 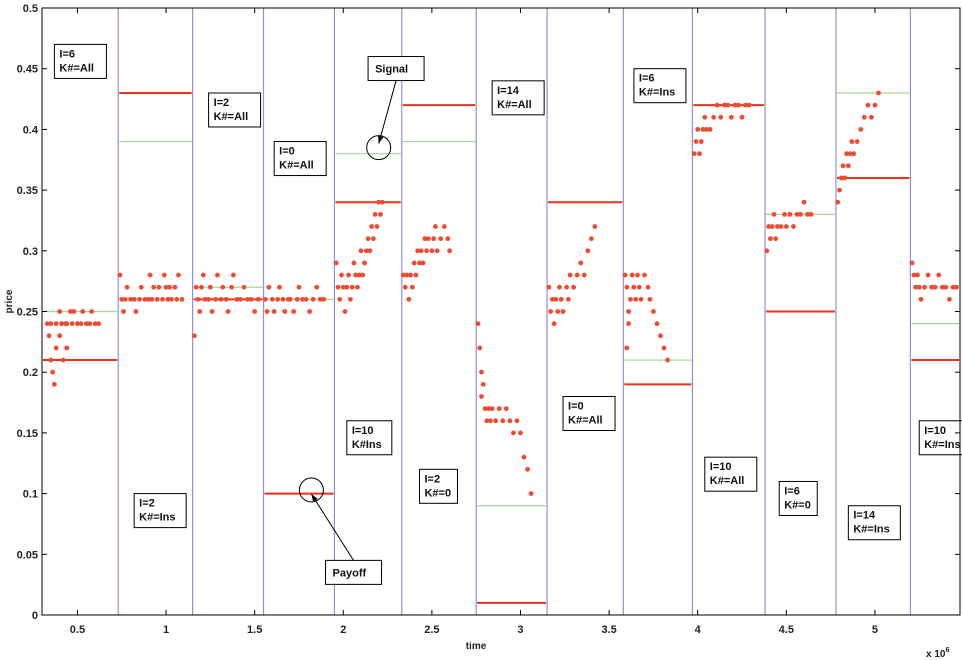 I want to click on y-tick-label: 0.4, so click(x=31, y=130).